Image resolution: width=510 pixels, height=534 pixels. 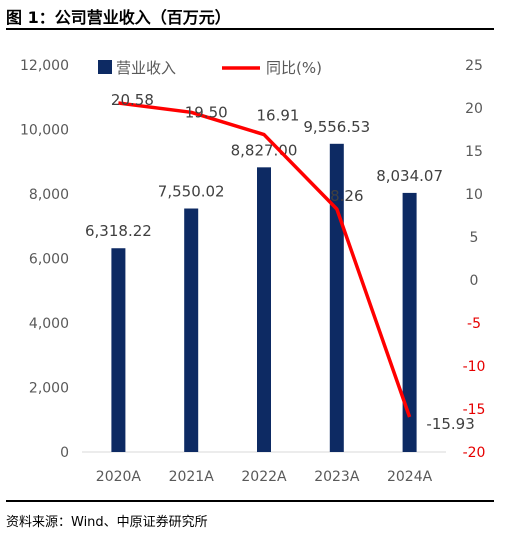 What do you see at coordinates (191, 192) in the screenshot?
I see `revenue-data-label: 7,550.02` at bounding box center [191, 192].